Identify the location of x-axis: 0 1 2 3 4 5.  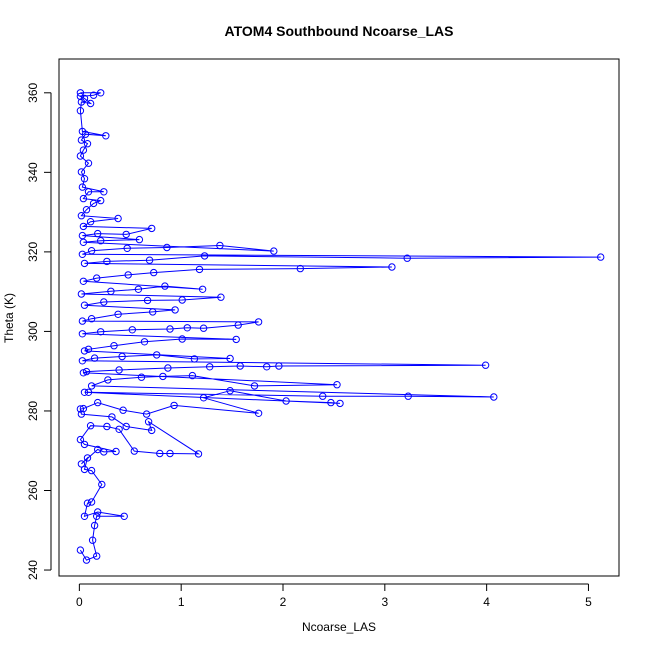
(334, 596).